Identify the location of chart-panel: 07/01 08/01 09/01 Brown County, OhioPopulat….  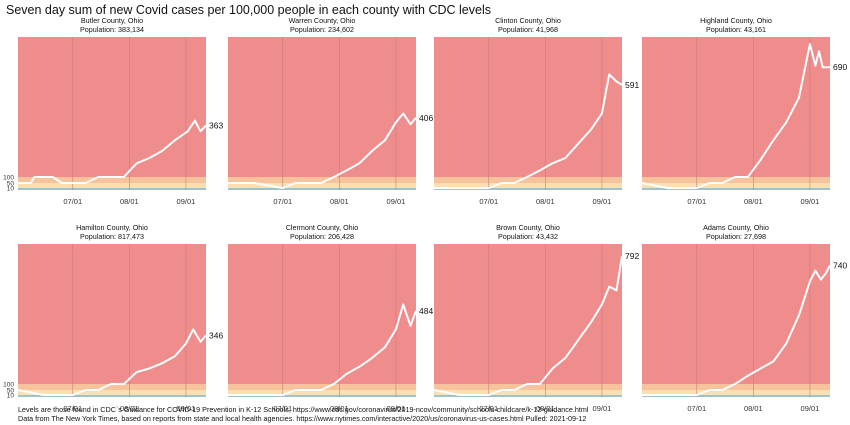
(536, 318).